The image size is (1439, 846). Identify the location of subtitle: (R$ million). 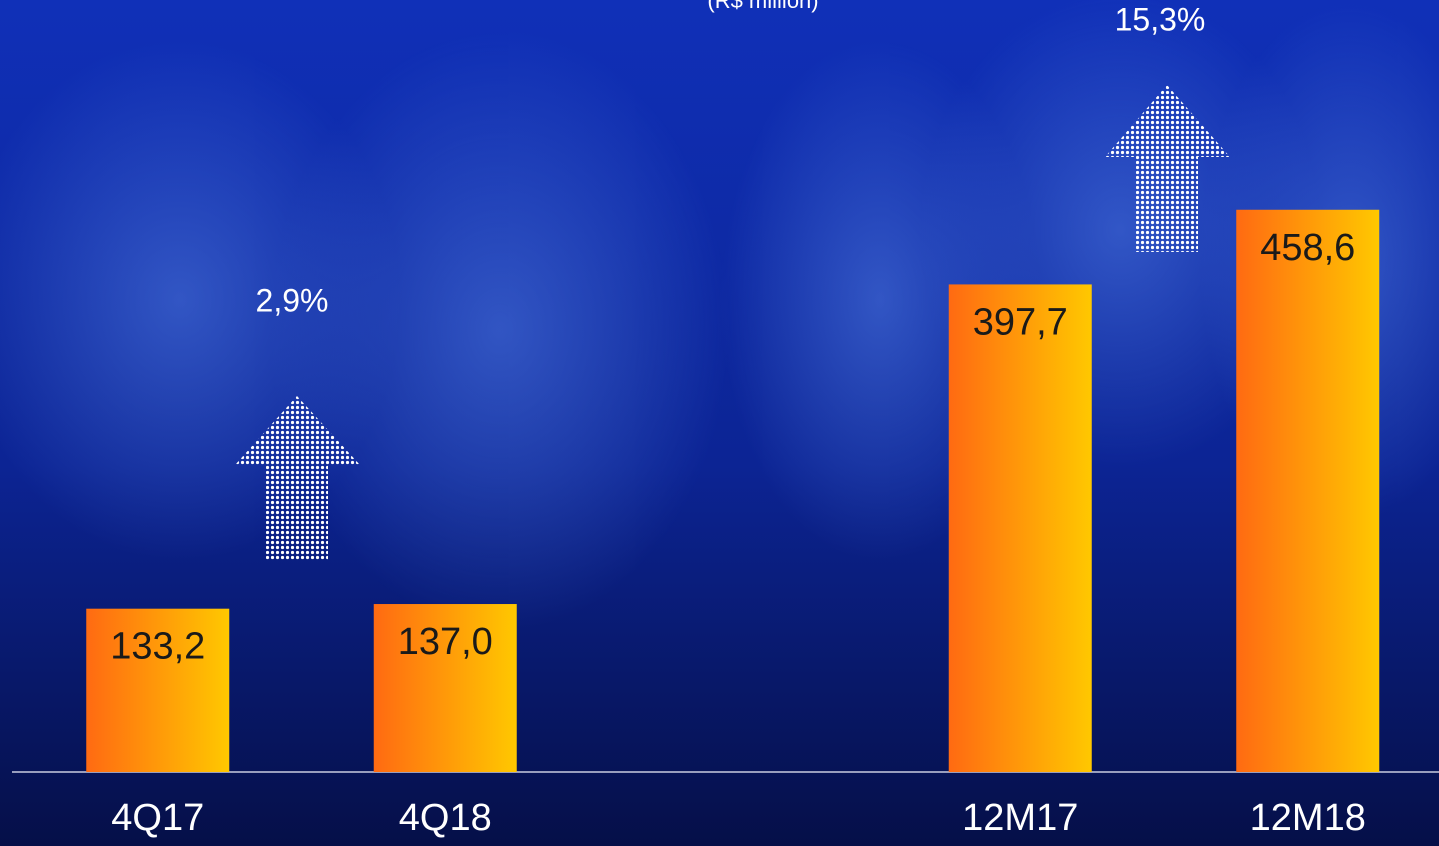
(762, 6).